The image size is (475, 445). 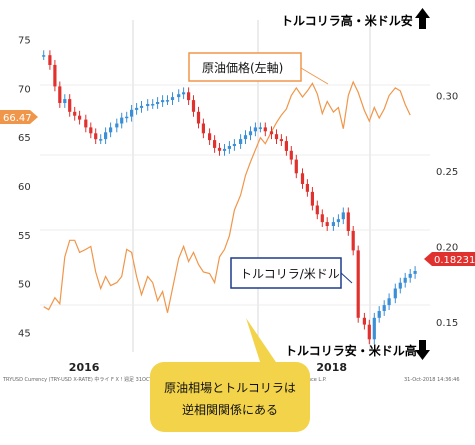 I want to click on right-last-value-badge: 0.18231, so click(x=449, y=259).